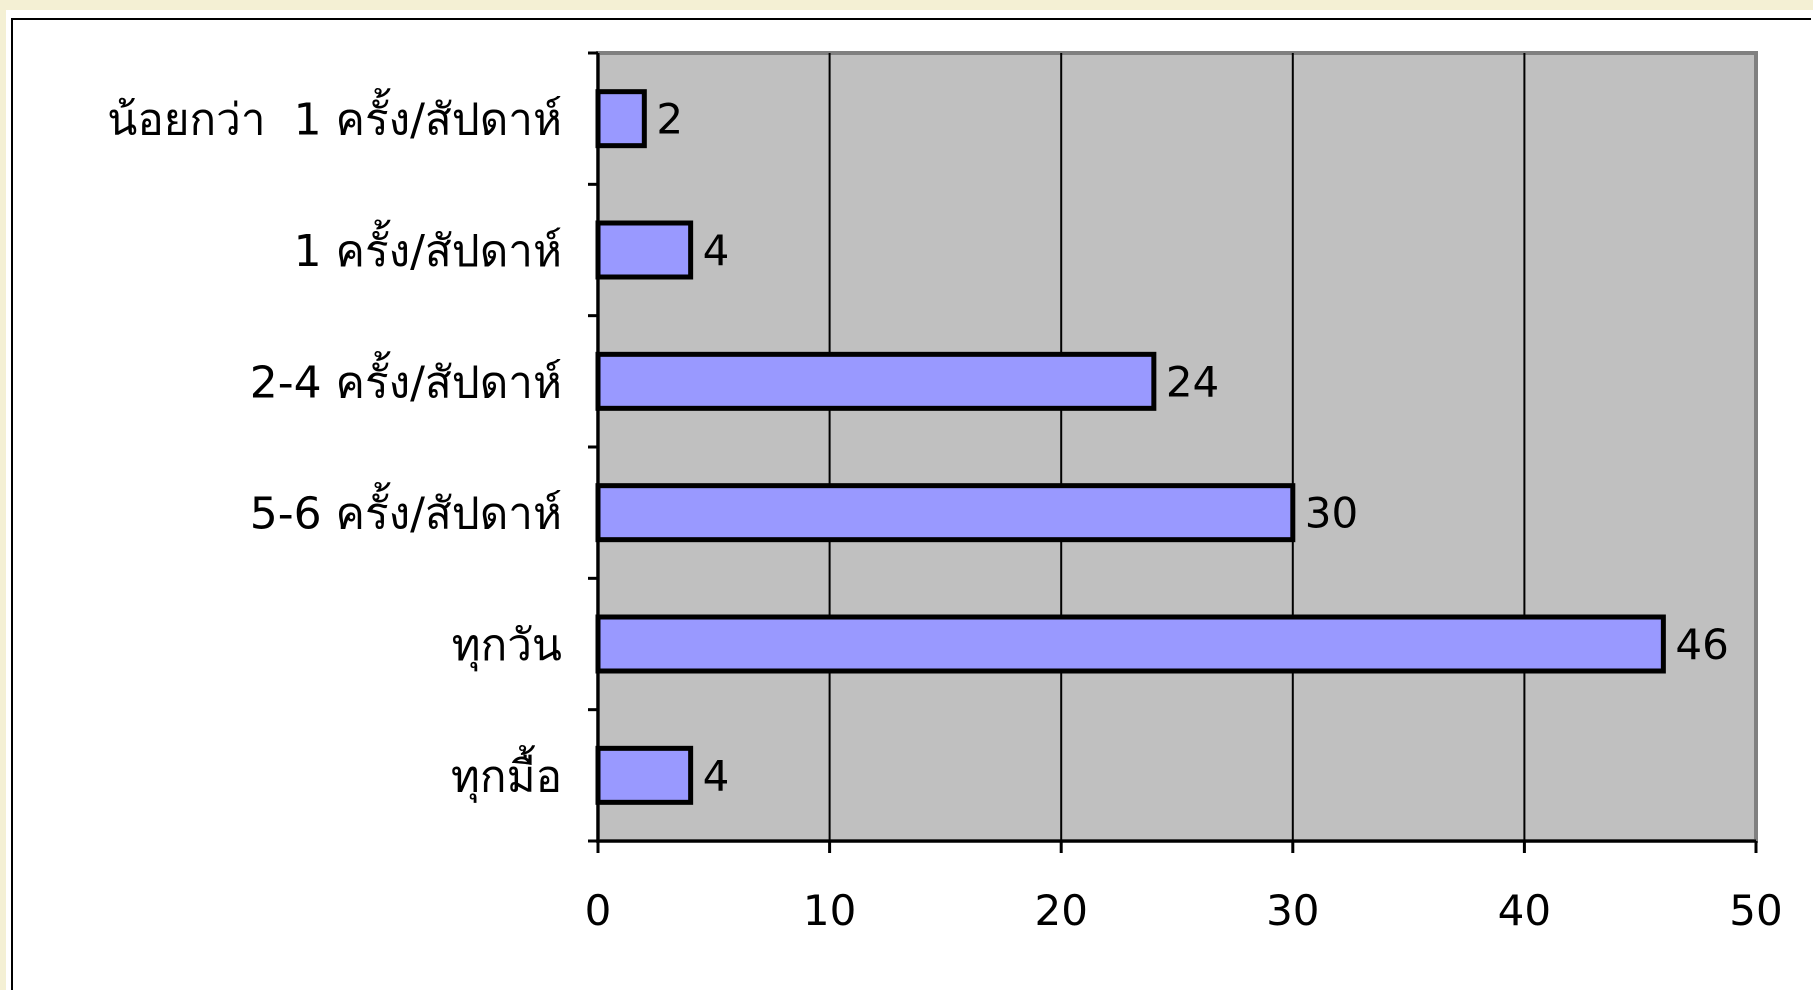 This screenshot has width=1813, height=990. What do you see at coordinates (1060, 910) in the screenshot?
I see `x-tick-label: 20` at bounding box center [1060, 910].